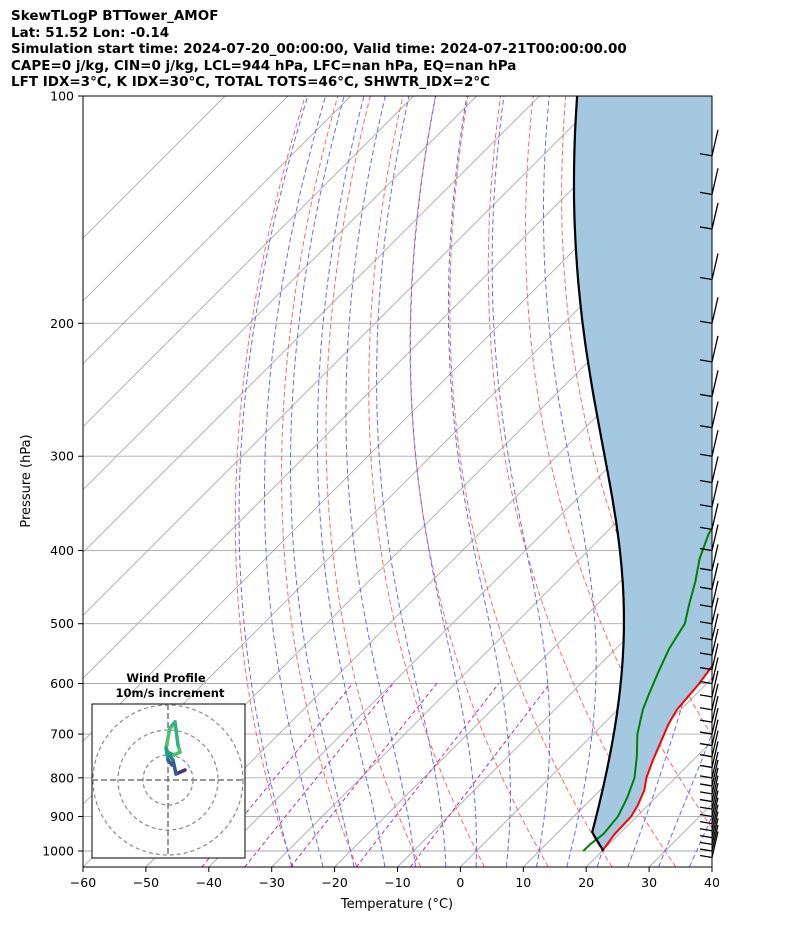  What do you see at coordinates (334, 882) in the screenshot?
I see `x-tick-label: −20` at bounding box center [334, 882].